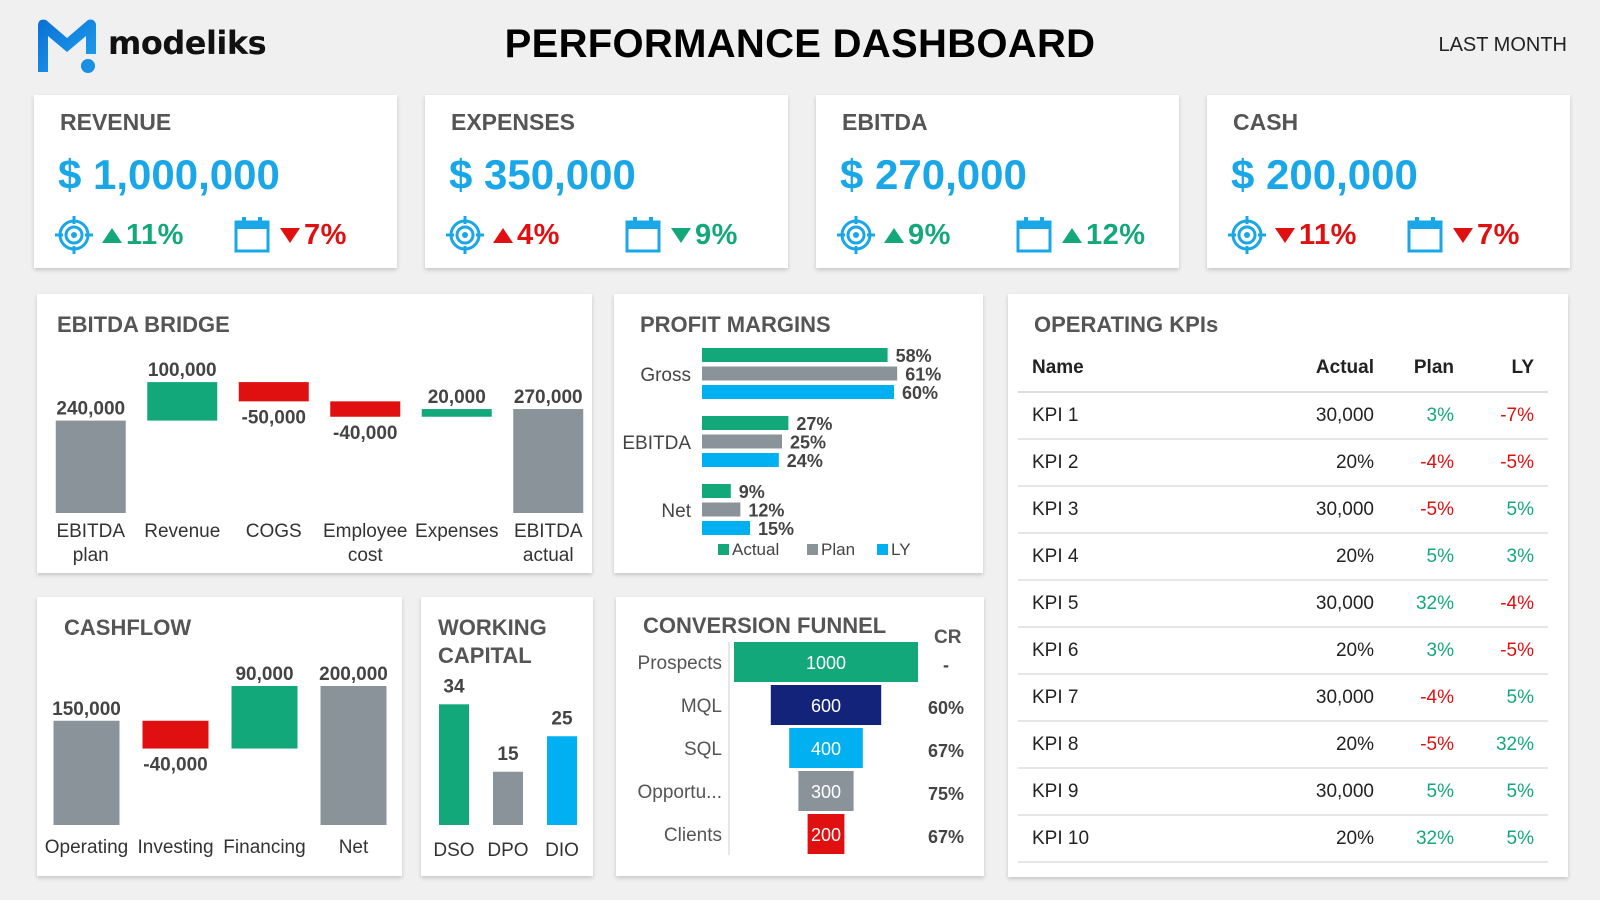 This screenshot has height=900, width=1600. What do you see at coordinates (90, 409) in the screenshot?
I see `bridge-value-label: 240,000` at bounding box center [90, 409].